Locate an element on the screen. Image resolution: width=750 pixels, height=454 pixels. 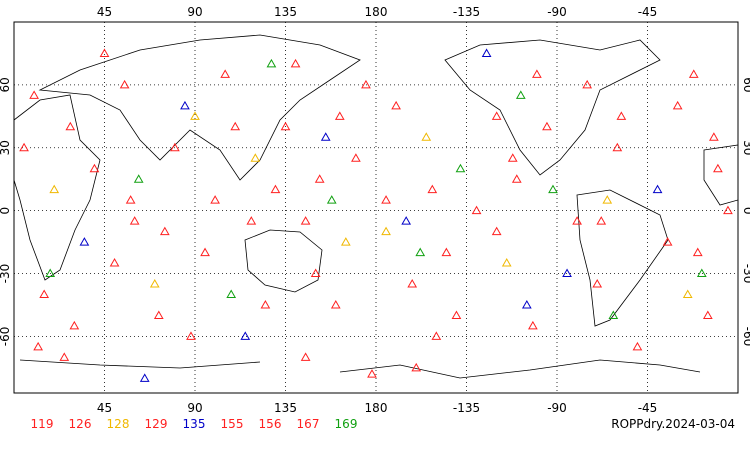
y-tick-label: 0 is located at coordinates (6, 211).